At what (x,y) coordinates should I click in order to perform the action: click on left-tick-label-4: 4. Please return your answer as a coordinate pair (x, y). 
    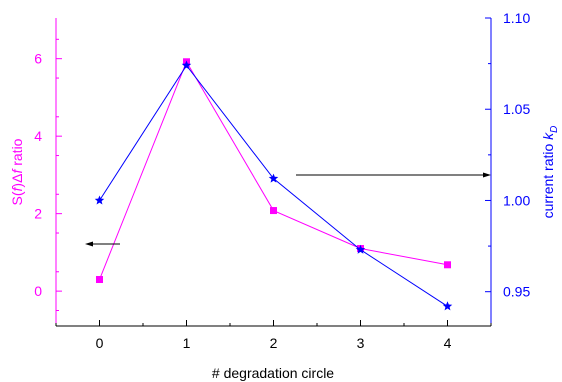
    Looking at the image, I should click on (38, 136).